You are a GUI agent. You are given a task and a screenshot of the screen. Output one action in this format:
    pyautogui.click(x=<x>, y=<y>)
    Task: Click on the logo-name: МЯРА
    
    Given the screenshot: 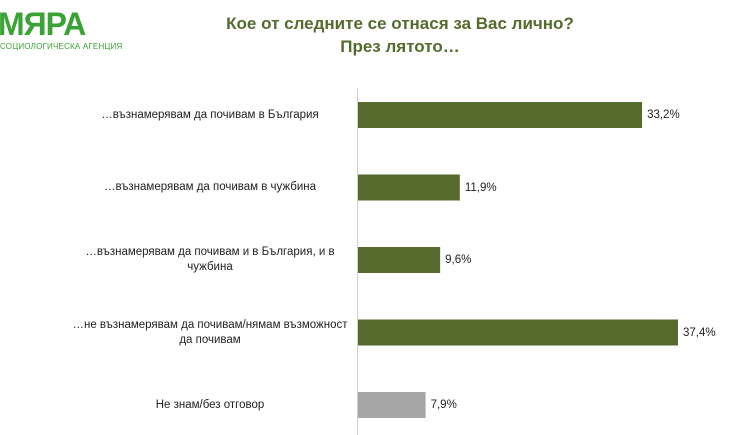 What is the action you would take?
    pyautogui.click(x=43, y=24)
    